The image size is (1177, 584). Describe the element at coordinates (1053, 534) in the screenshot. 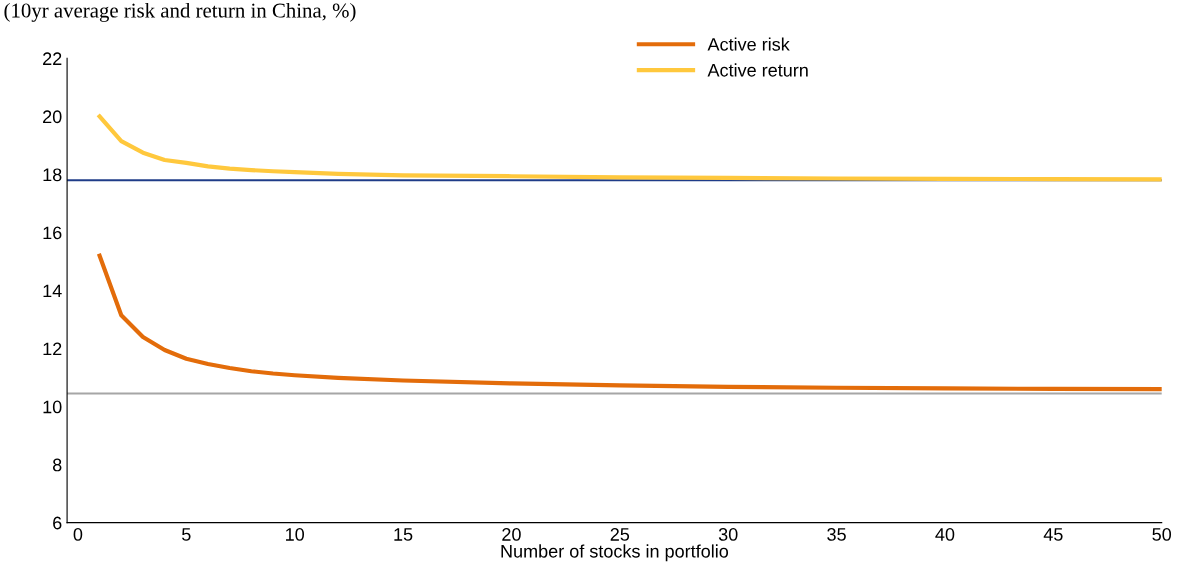

I see `x-tick-label: 45` at that location.